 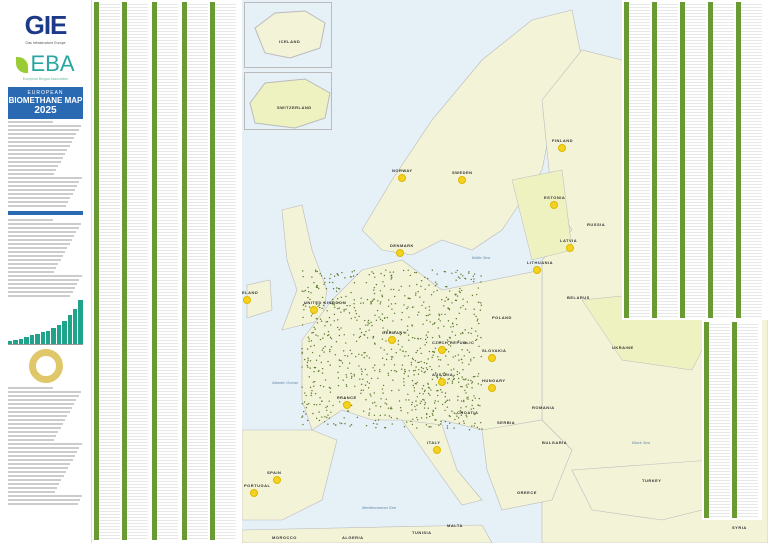 What do you see at coordinates (422, 532) in the screenshot?
I see `label-tunisia: TUNISIA` at bounding box center [422, 532].